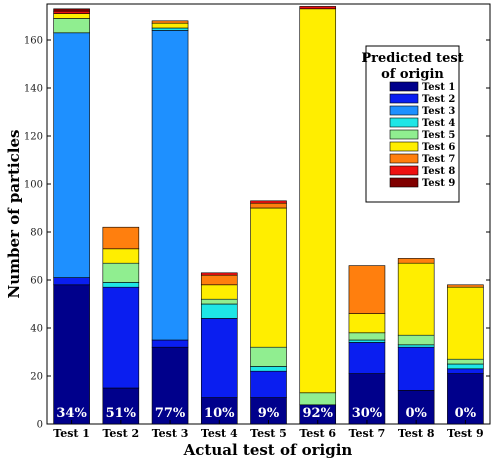 The width and height of the screenshot is (500, 467). Describe the element at coordinates (438, 159) in the screenshot. I see `legend-label: Test 7` at that location.